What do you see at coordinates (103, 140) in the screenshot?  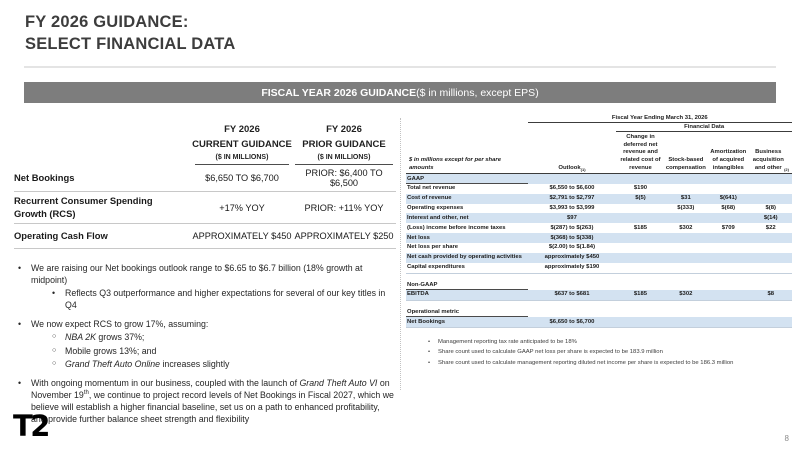 I see `guidance-header-spacer` at bounding box center [103, 140].